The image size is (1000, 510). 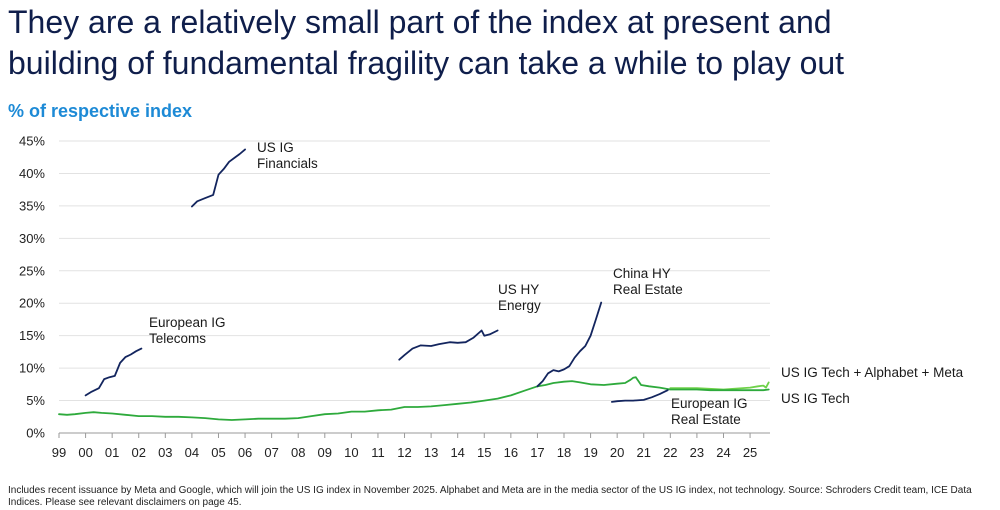 I want to click on y-tick-label: 30%, so click(x=32, y=238).